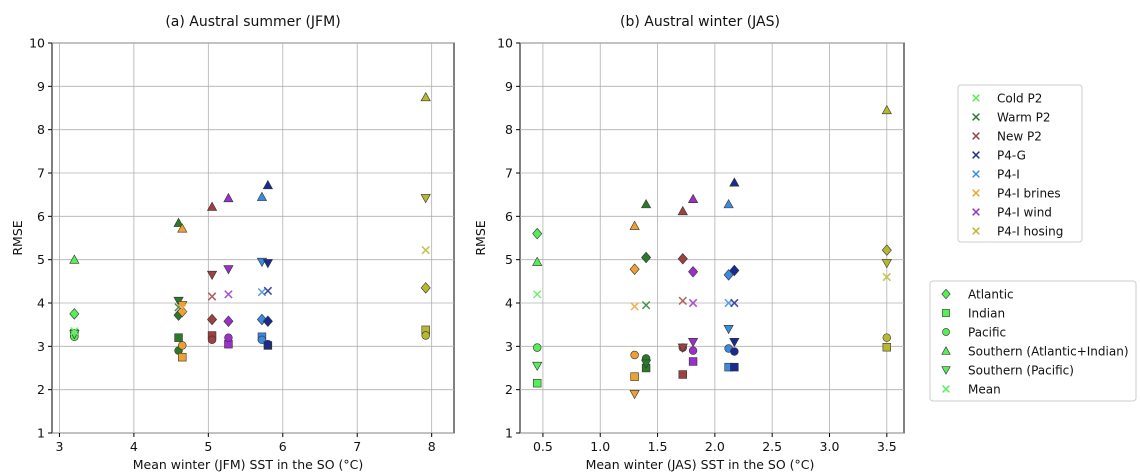 The image size is (1140, 473). Describe the element at coordinates (682, 374) in the screenshot. I see `point-new-p2-indian` at that location.